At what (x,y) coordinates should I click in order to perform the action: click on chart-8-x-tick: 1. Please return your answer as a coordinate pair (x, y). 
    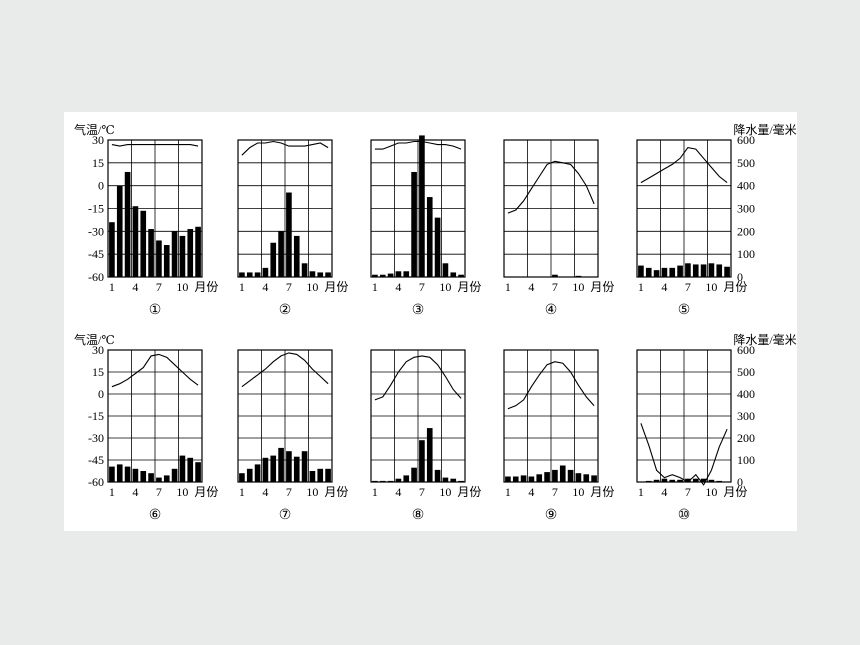
    Looking at the image, I should click on (375, 492).